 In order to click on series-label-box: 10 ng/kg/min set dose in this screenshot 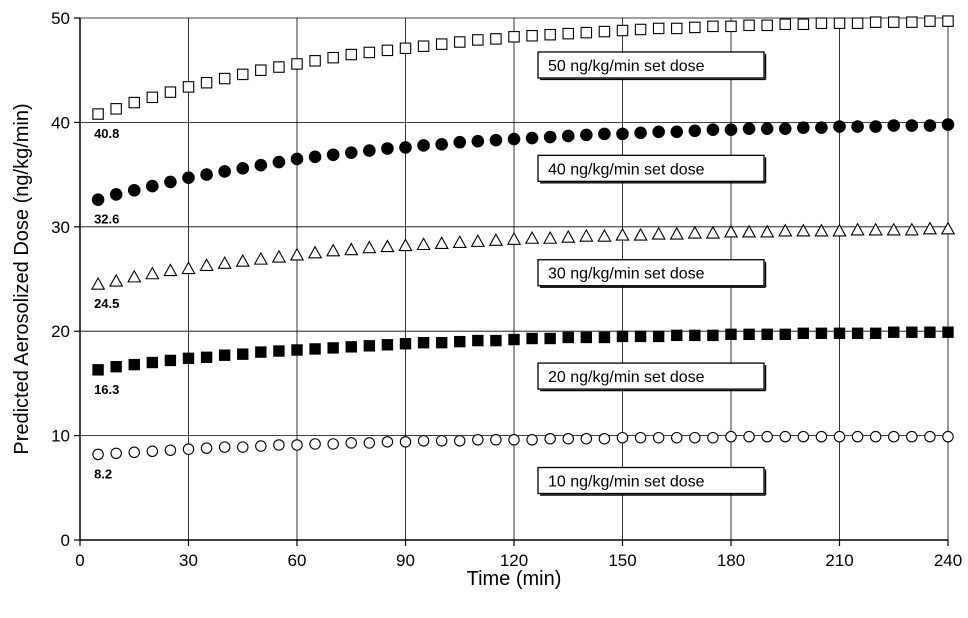, I will do `click(652, 481)`.